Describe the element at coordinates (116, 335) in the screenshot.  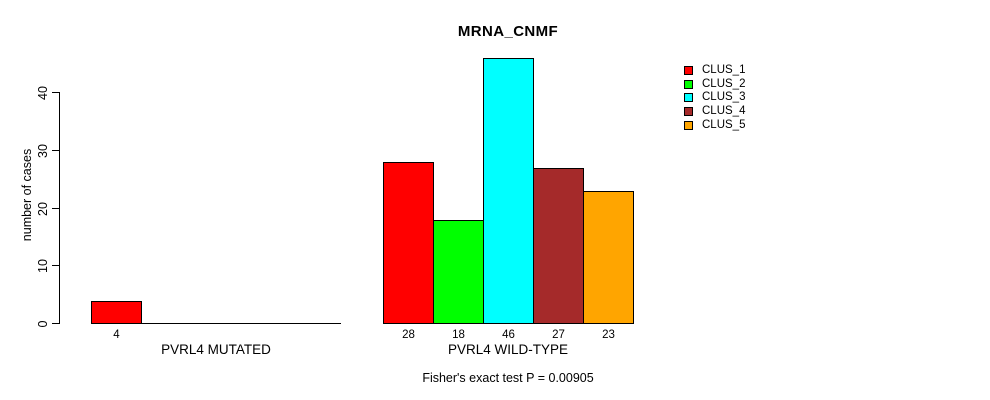
I see `bar-value-label: 4` at that location.